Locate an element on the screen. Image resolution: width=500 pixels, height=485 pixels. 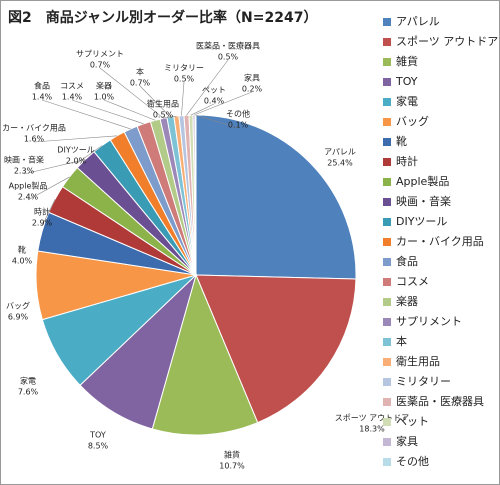
data-label-name: 時計 is located at coordinates (42, 212).